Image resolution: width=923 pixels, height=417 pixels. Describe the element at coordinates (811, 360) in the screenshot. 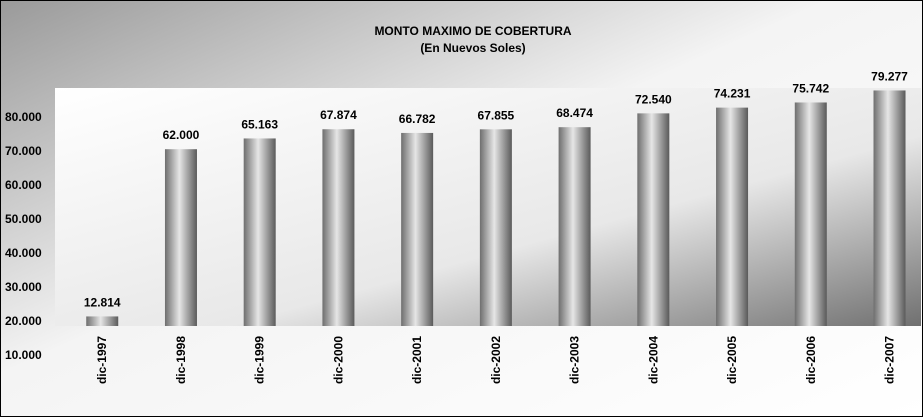

I see `x-tick-label: dic-2006` at that location.